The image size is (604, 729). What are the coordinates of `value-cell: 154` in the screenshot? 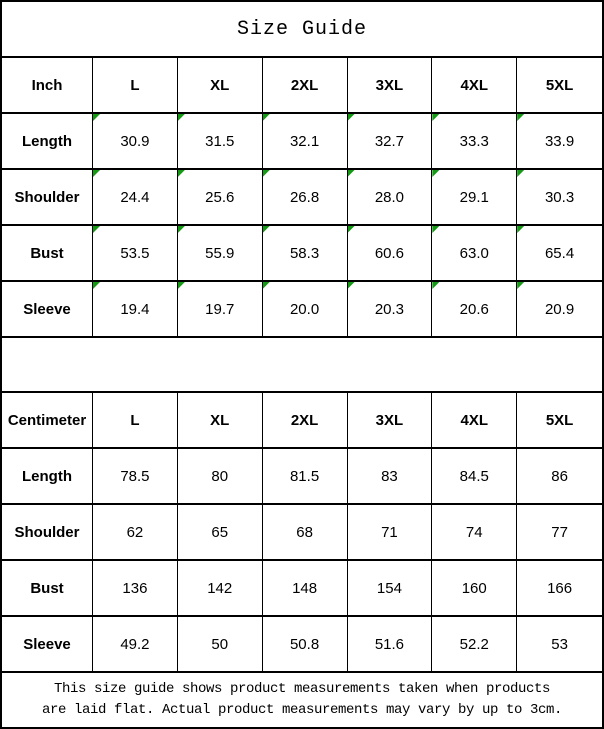 It's located at (390, 589).